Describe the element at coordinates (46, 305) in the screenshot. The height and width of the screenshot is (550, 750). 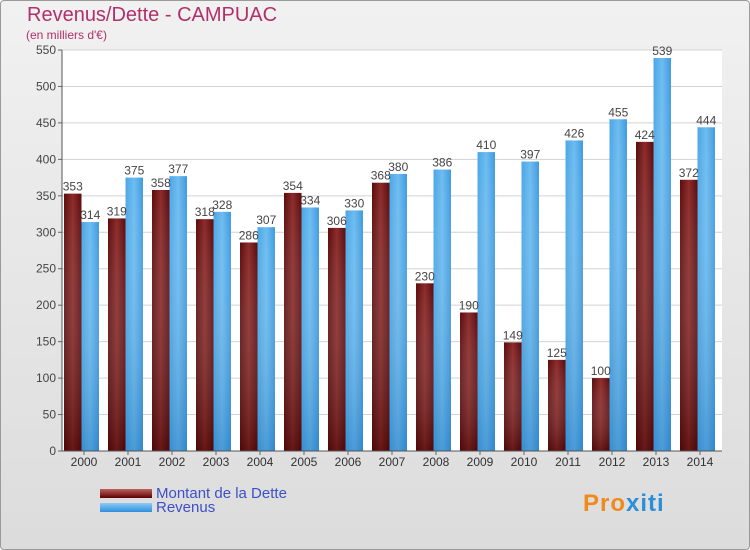
I see `y-tick-label: 200` at that location.